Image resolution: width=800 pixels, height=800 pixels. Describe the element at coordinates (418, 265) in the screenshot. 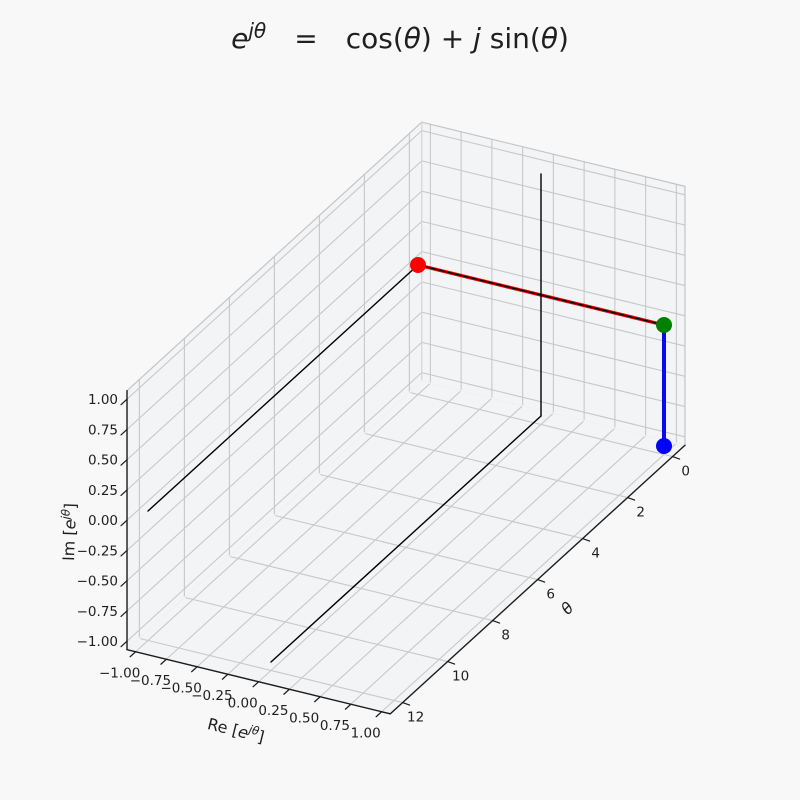

I see `point-red` at that location.